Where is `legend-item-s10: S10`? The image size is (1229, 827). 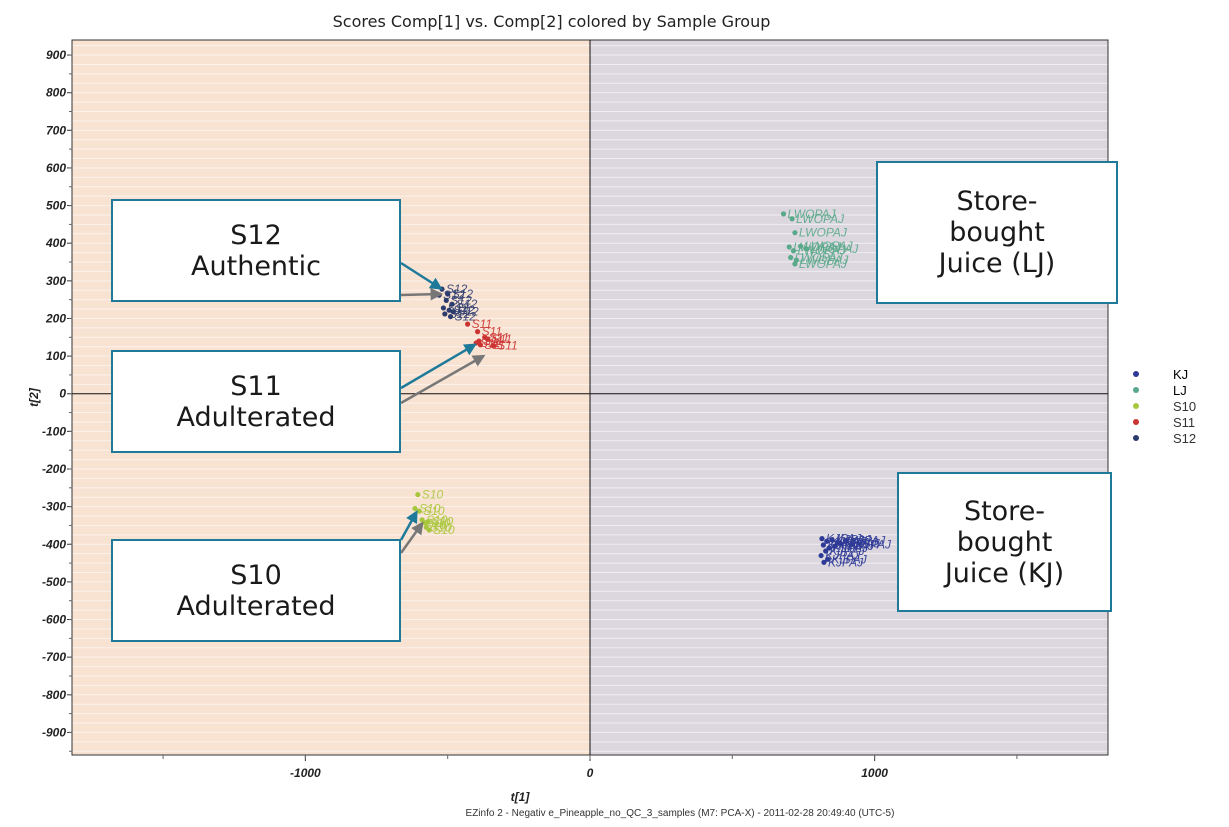 legend-item-s10: S10 is located at coordinates (1164, 406).